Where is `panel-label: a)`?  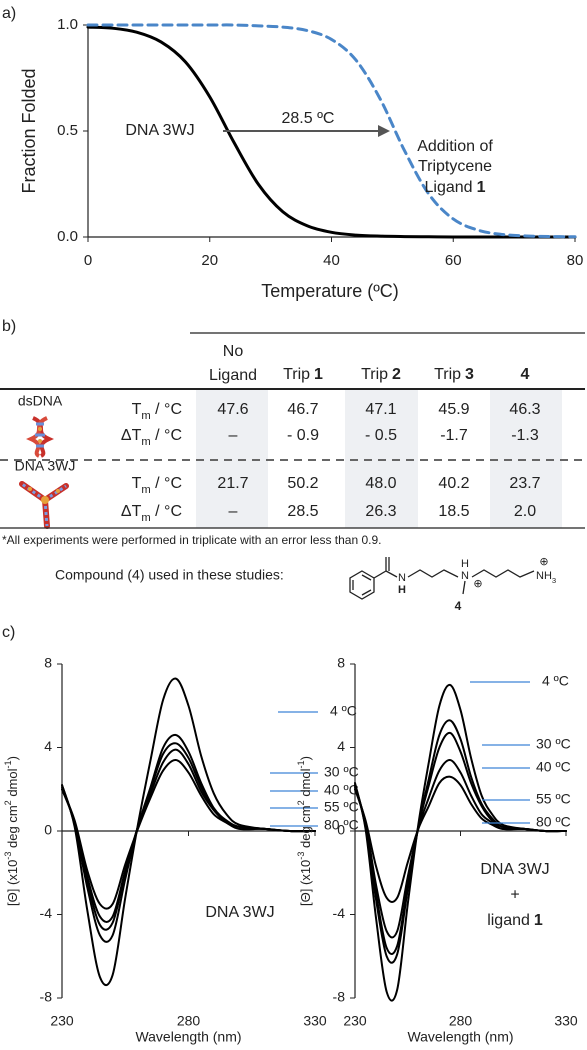
panel-label: a) is located at coordinates (9, 13).